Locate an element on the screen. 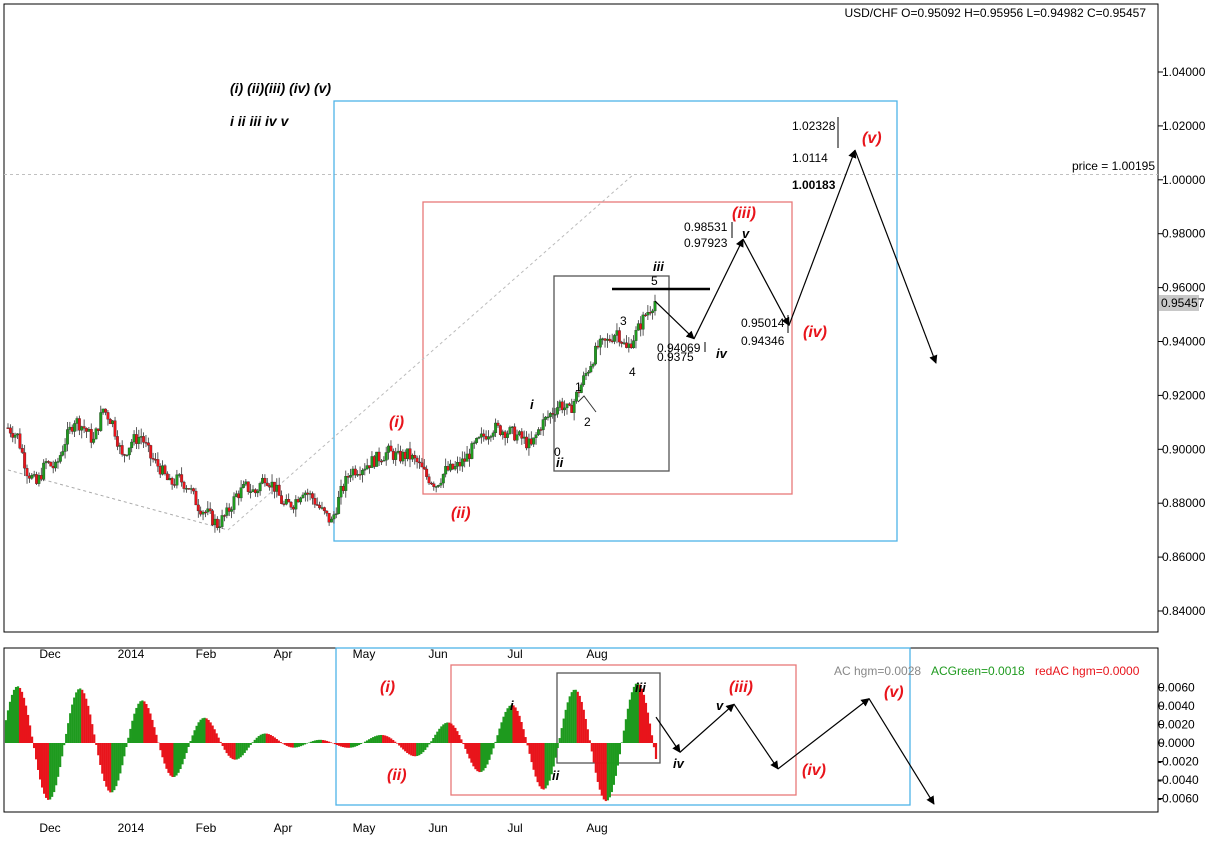 The width and height of the screenshot is (1214, 842). y-tick-label: -0.0040 is located at coordinates (1178, 780).